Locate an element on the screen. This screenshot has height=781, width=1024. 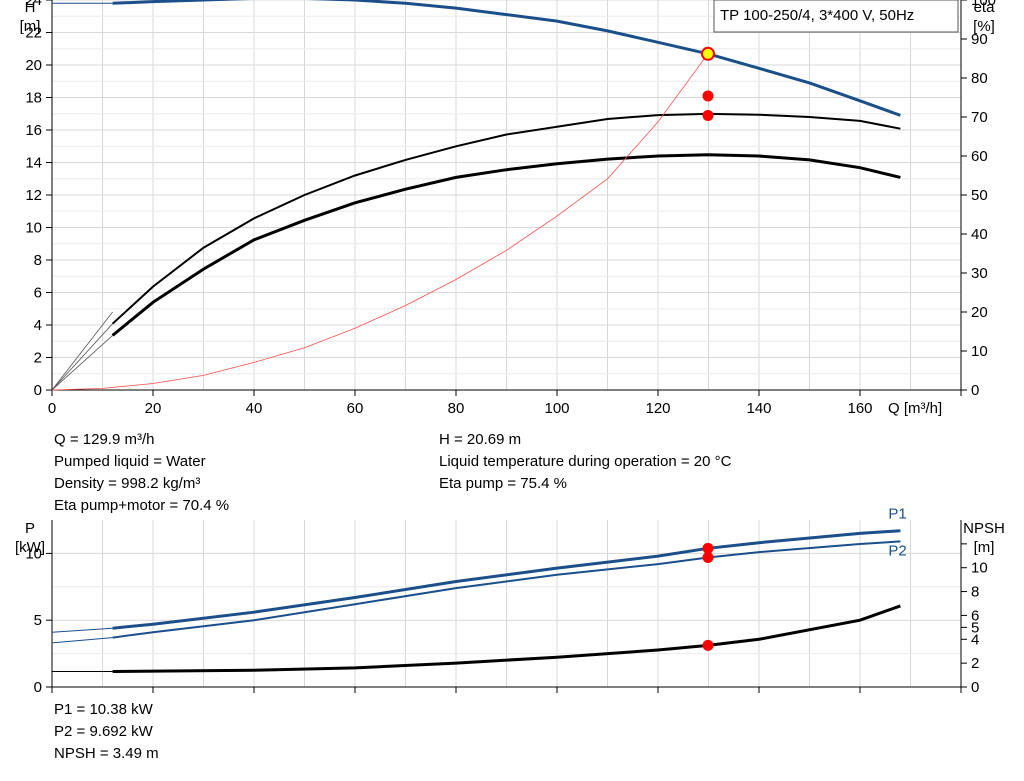
series-leadin-eta-total is located at coordinates (82, 363).